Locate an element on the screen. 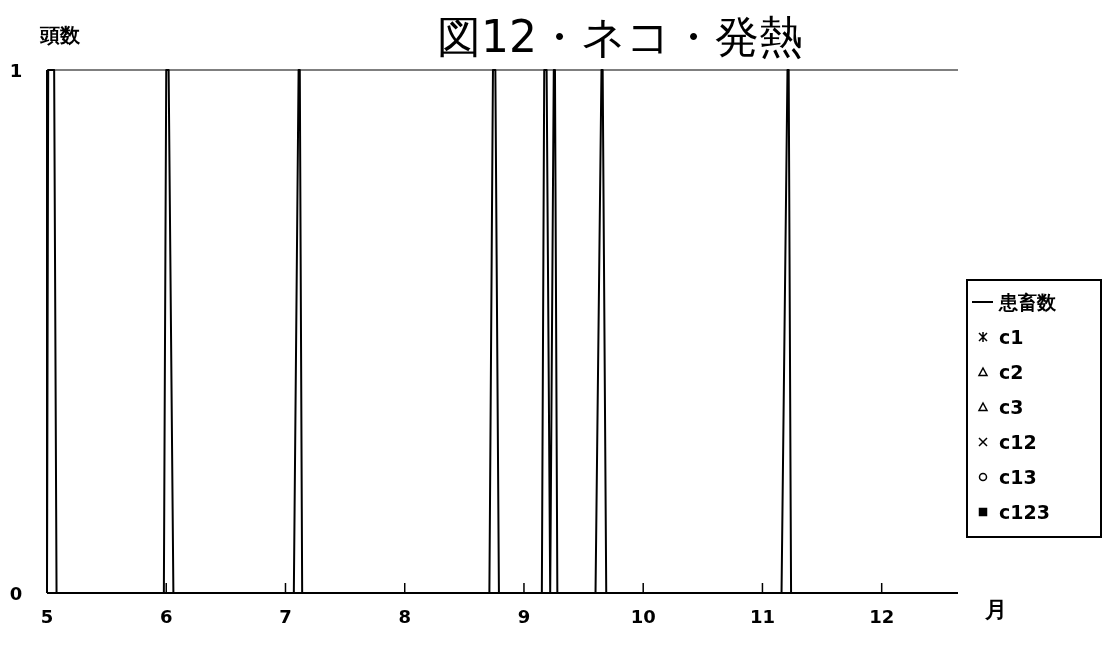  legend-label: 患畜数 is located at coordinates (1027, 302).